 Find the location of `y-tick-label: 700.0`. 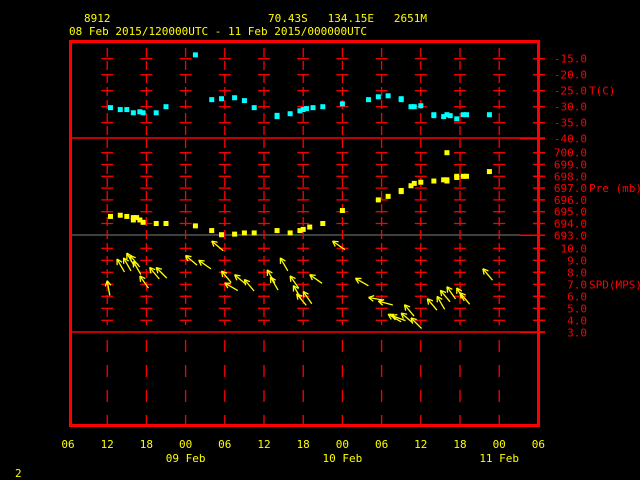

y-tick-label: 700.0 is located at coordinates (570, 153).